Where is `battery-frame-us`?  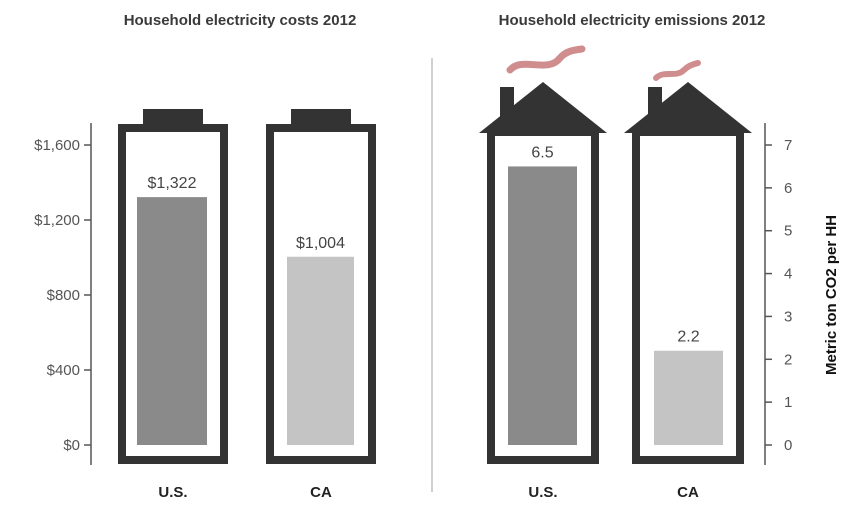
battery-frame-us is located at coordinates (173, 286).